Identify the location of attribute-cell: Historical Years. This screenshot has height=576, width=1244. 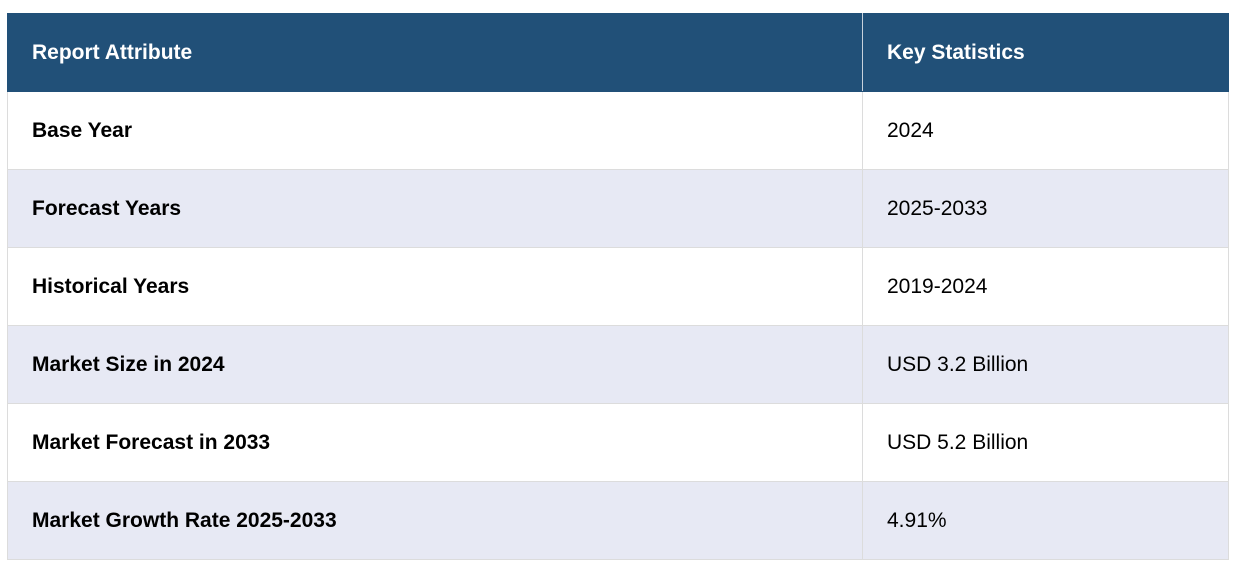
(435, 286).